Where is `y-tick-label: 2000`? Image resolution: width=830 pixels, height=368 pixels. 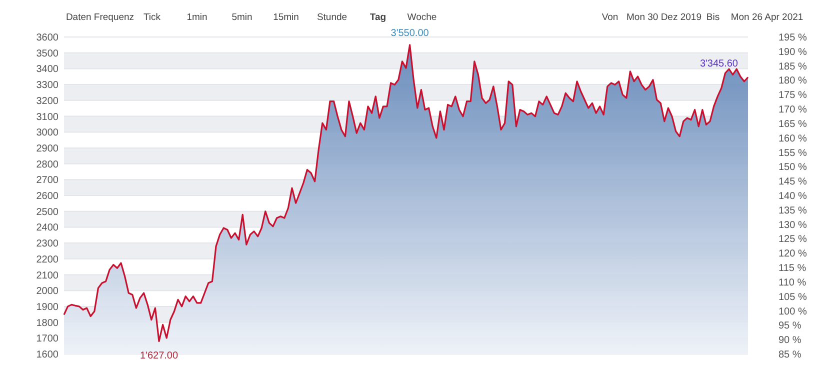
y-tick-label: 2000 is located at coordinates (47, 292).